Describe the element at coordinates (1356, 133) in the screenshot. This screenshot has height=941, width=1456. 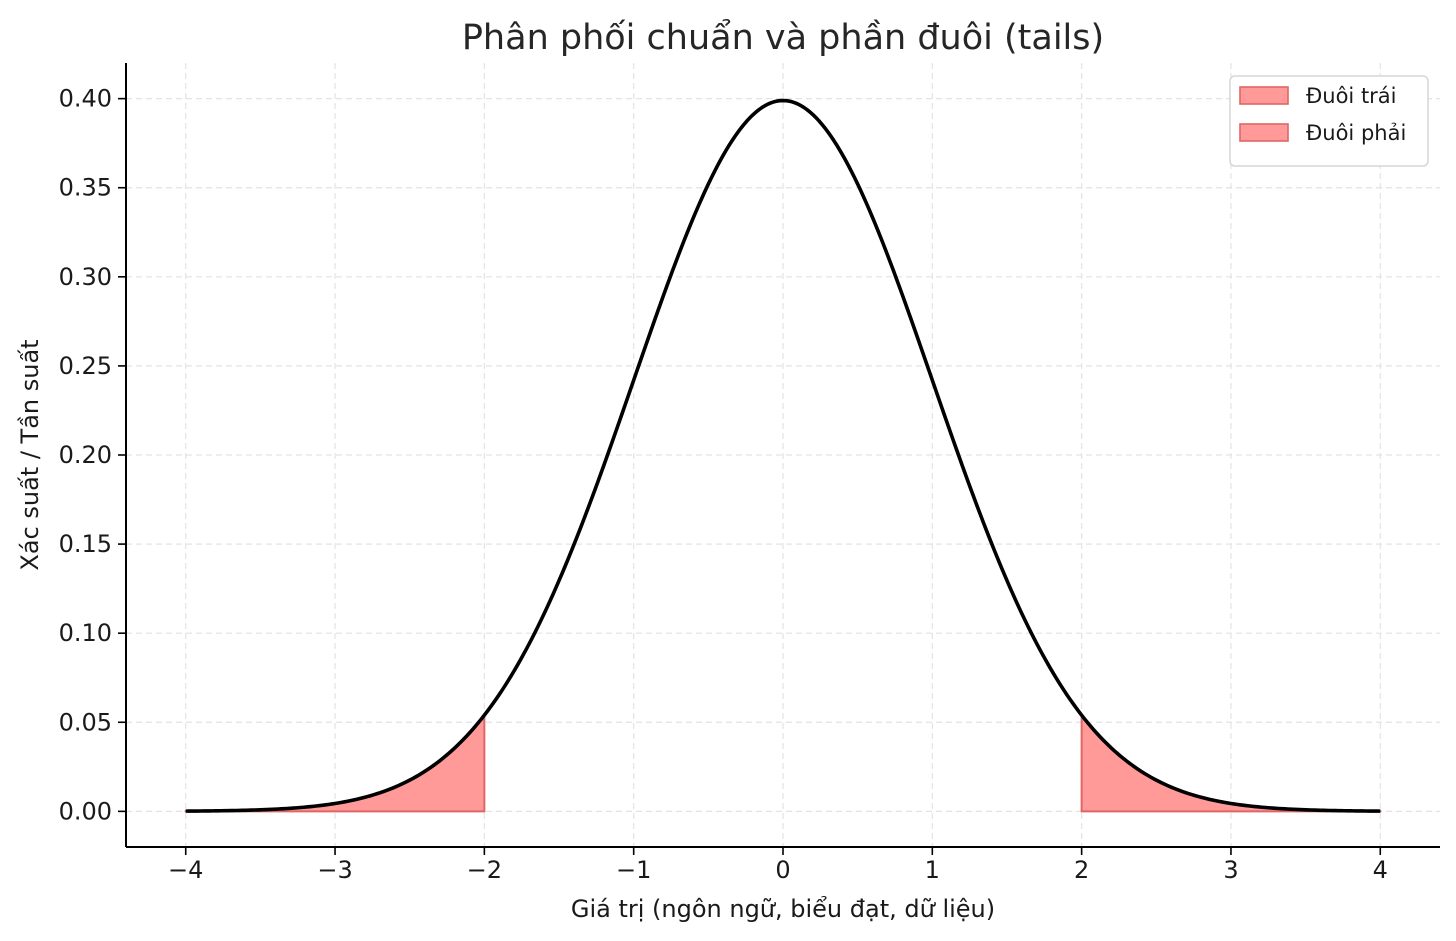
I see `legend-label-1: Đuôi phải` at that location.